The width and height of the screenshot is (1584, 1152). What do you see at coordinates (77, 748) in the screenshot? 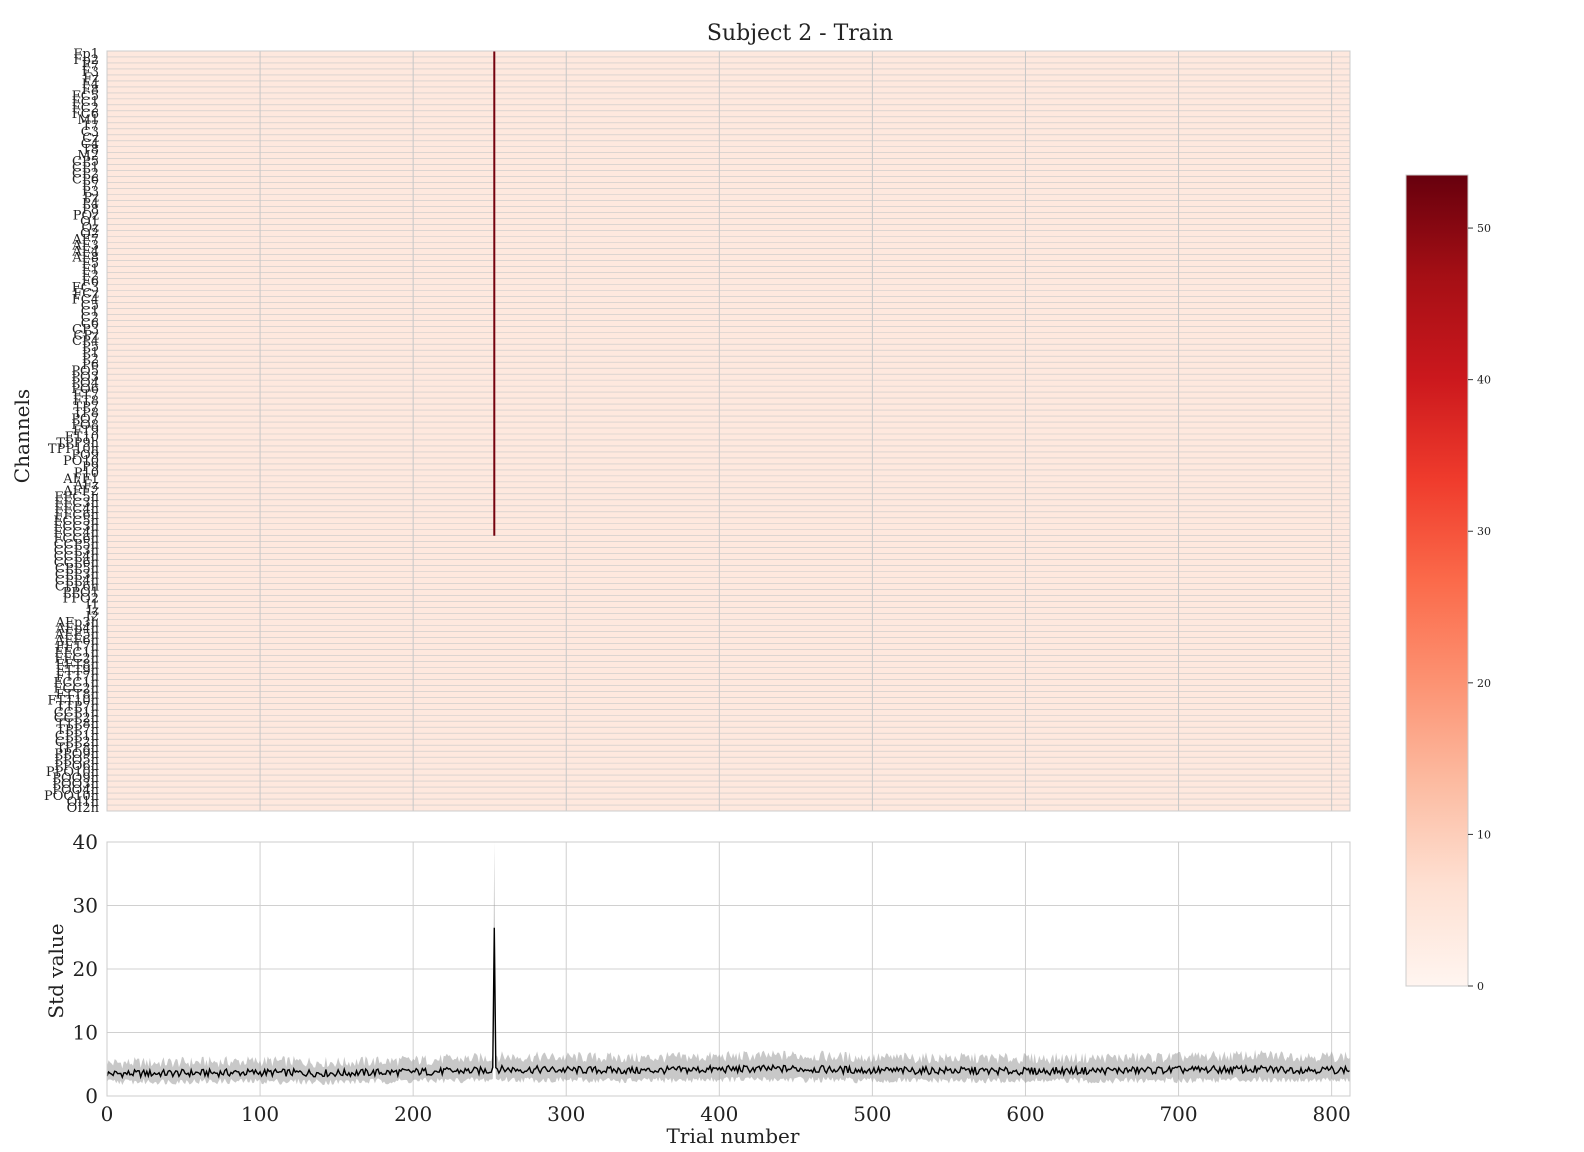
I see `channel-tick-label: TPP8h` at bounding box center [77, 748].